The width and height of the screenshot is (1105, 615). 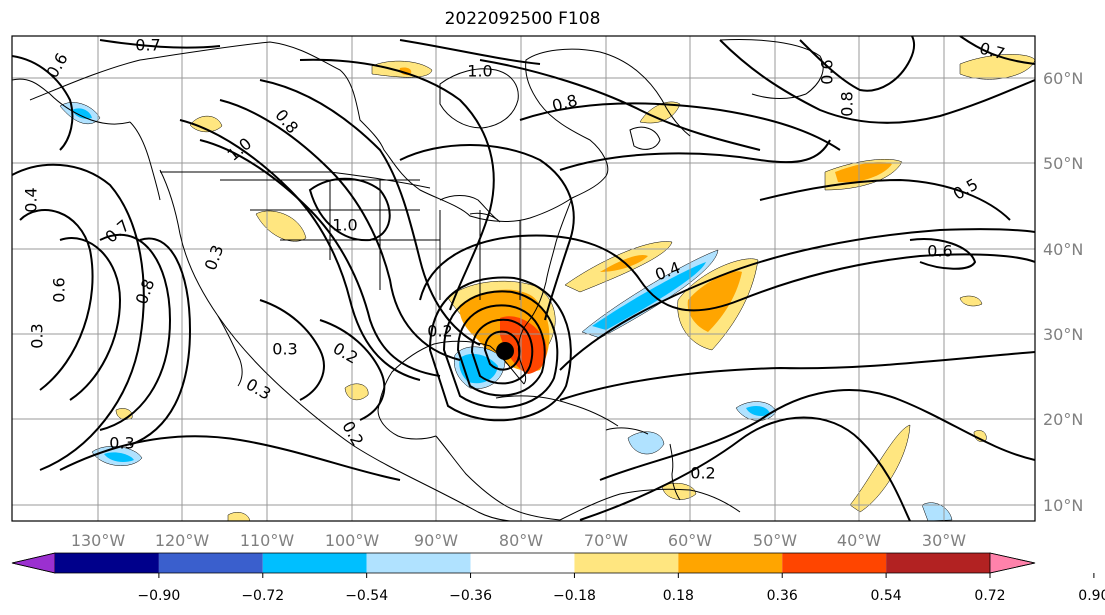 What do you see at coordinates (679, 491) in the screenshot?
I see `fill-yellow-panama` at bounding box center [679, 491].